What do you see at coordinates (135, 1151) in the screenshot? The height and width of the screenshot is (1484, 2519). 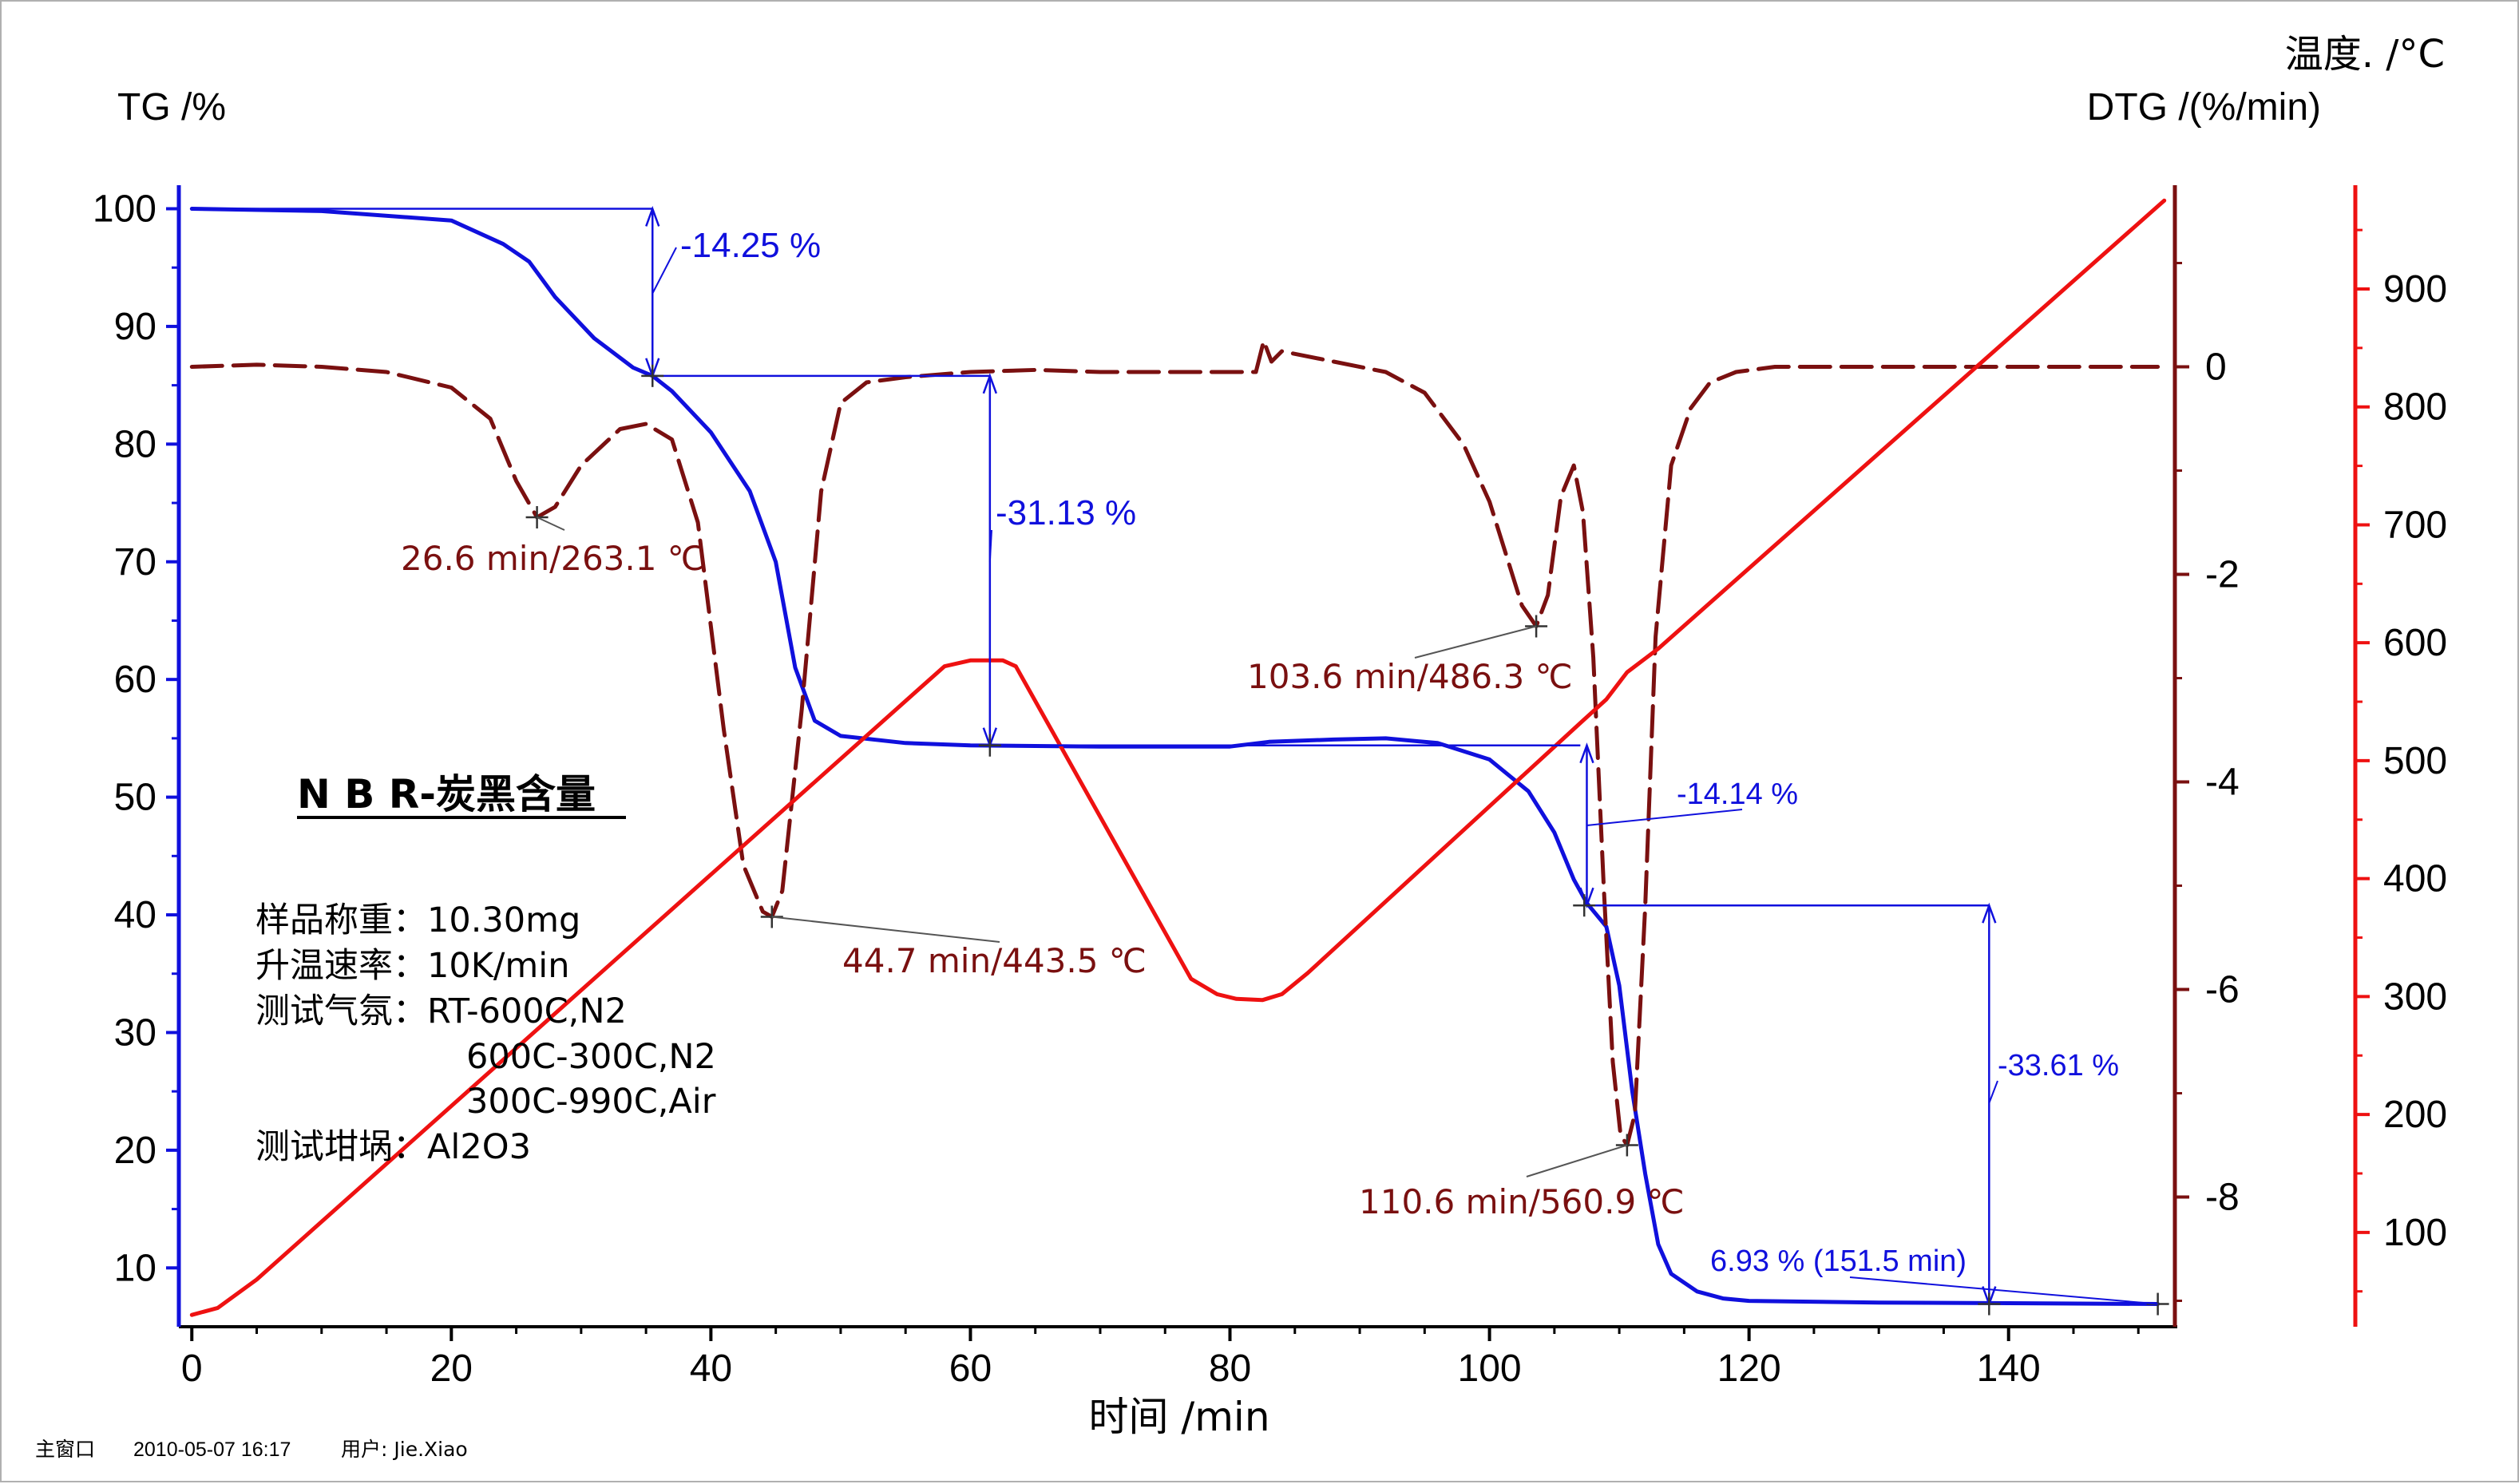 I see `tg-tick-label: 20` at bounding box center [135, 1151].